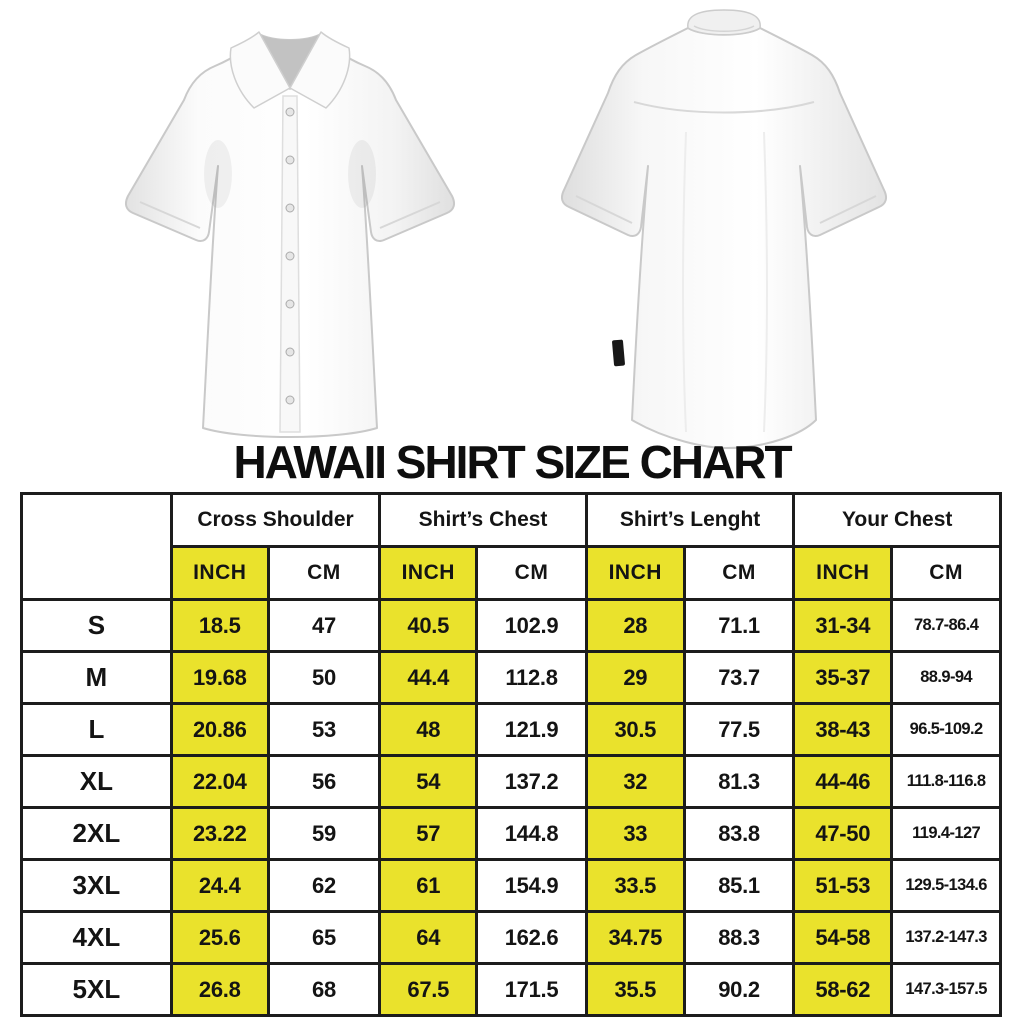 The image size is (1024, 1024). Describe the element at coordinates (531, 885) in the screenshot. I see `value-cell: 154.9` at that location.